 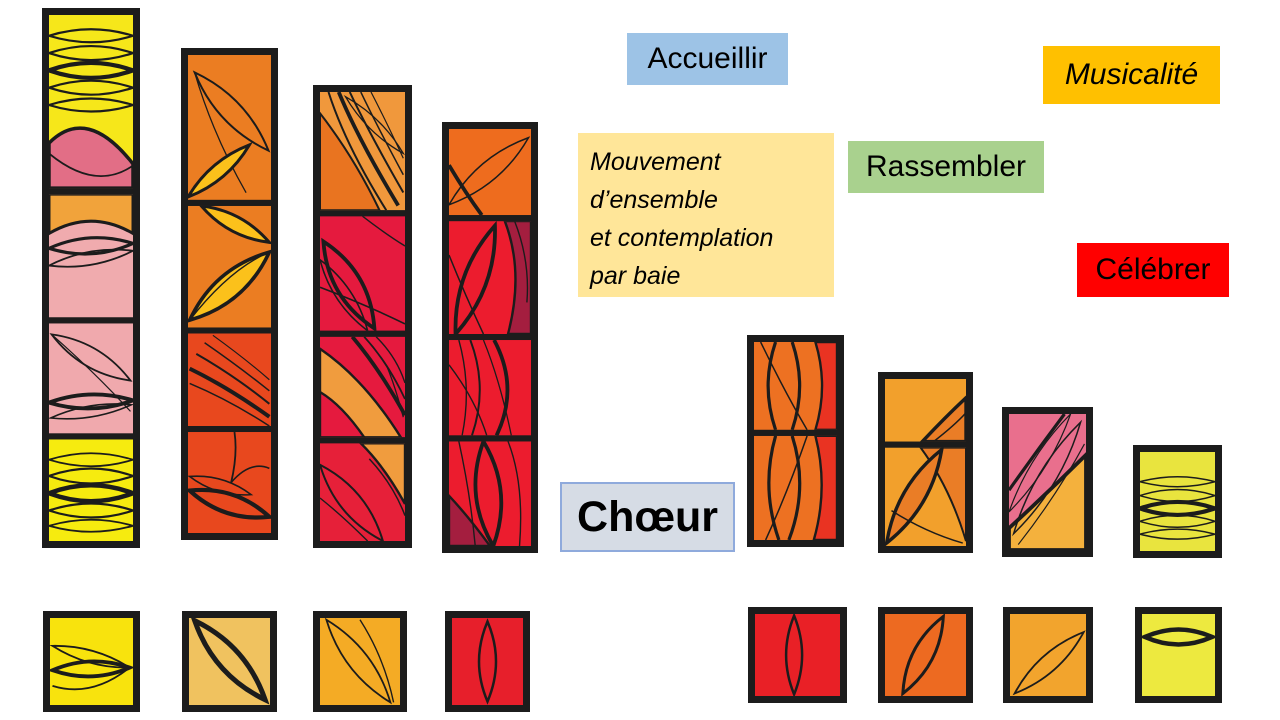 What do you see at coordinates (707, 59) in the screenshot?
I see `label-accueillir: Accueillir` at bounding box center [707, 59].